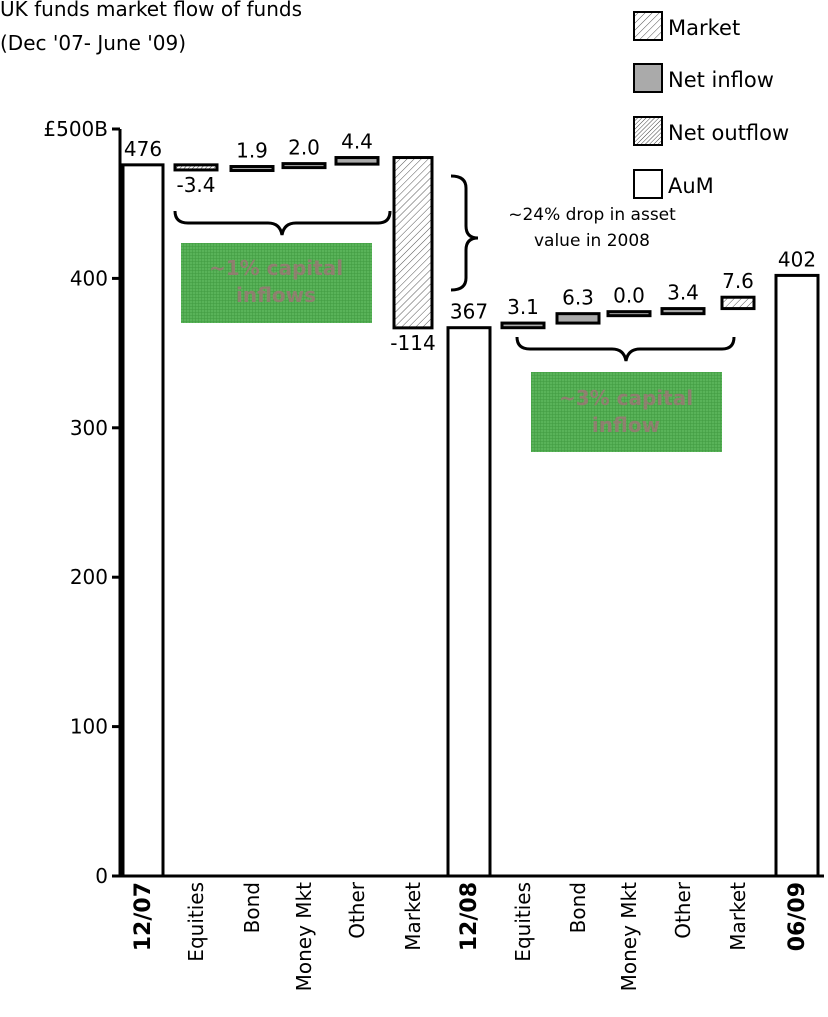  What do you see at coordinates (89, 577) in the screenshot?
I see `y-tick-label: 200` at bounding box center [89, 577].